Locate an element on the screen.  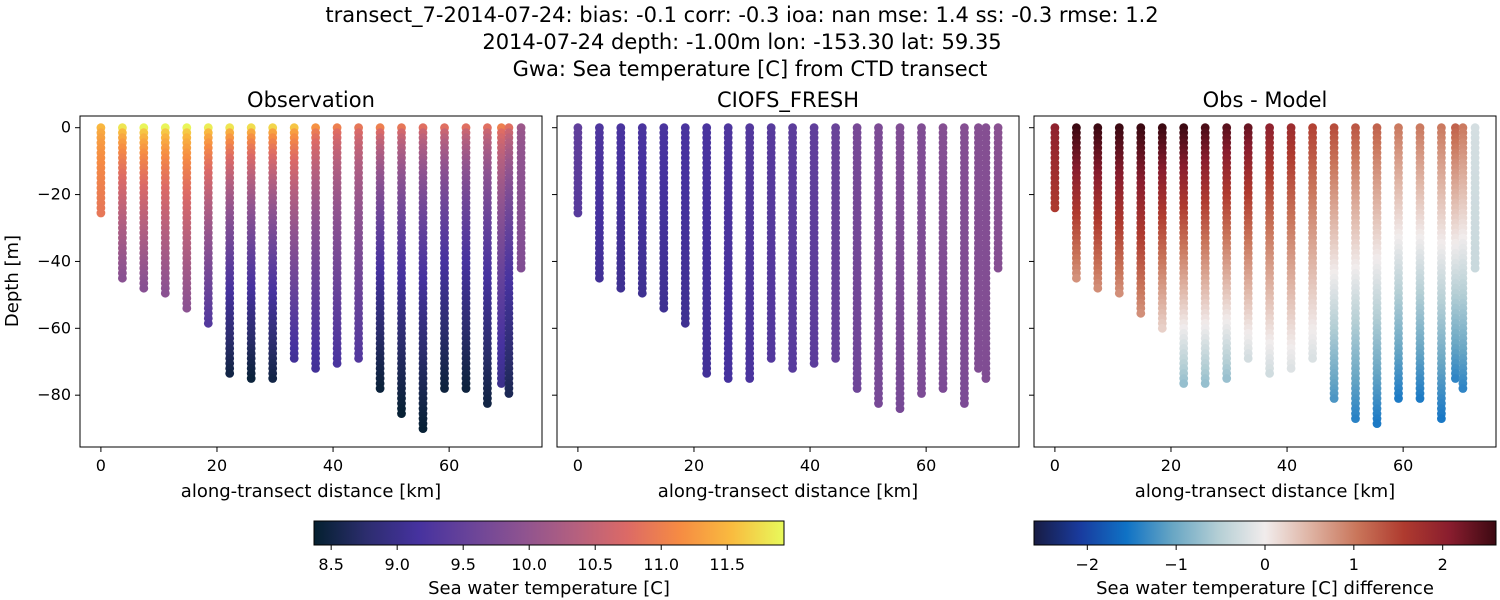
colorbar-difference-label: Sea water temperature [C] difference is located at coordinates (1265, 588).